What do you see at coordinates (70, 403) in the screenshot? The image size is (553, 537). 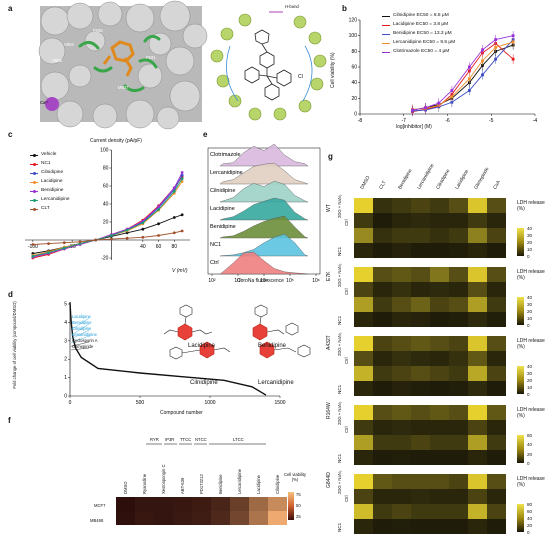 I see `d-xtick-label: 0` at bounding box center [70, 403].